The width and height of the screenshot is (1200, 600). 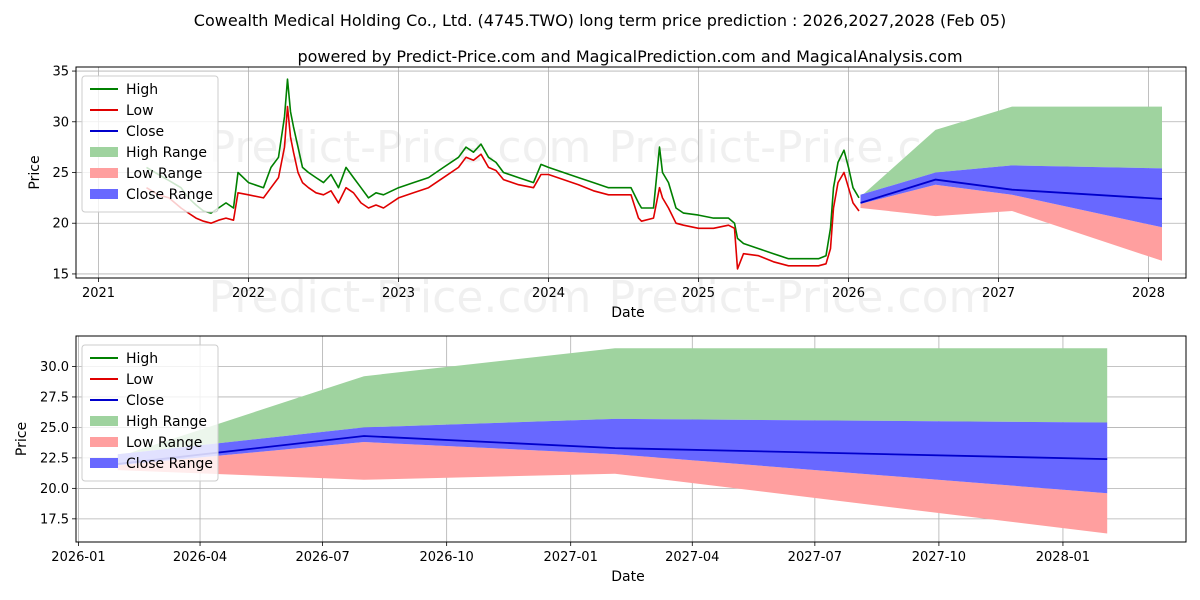 I want to click on y-tick-label: 15, so click(x=60, y=274).